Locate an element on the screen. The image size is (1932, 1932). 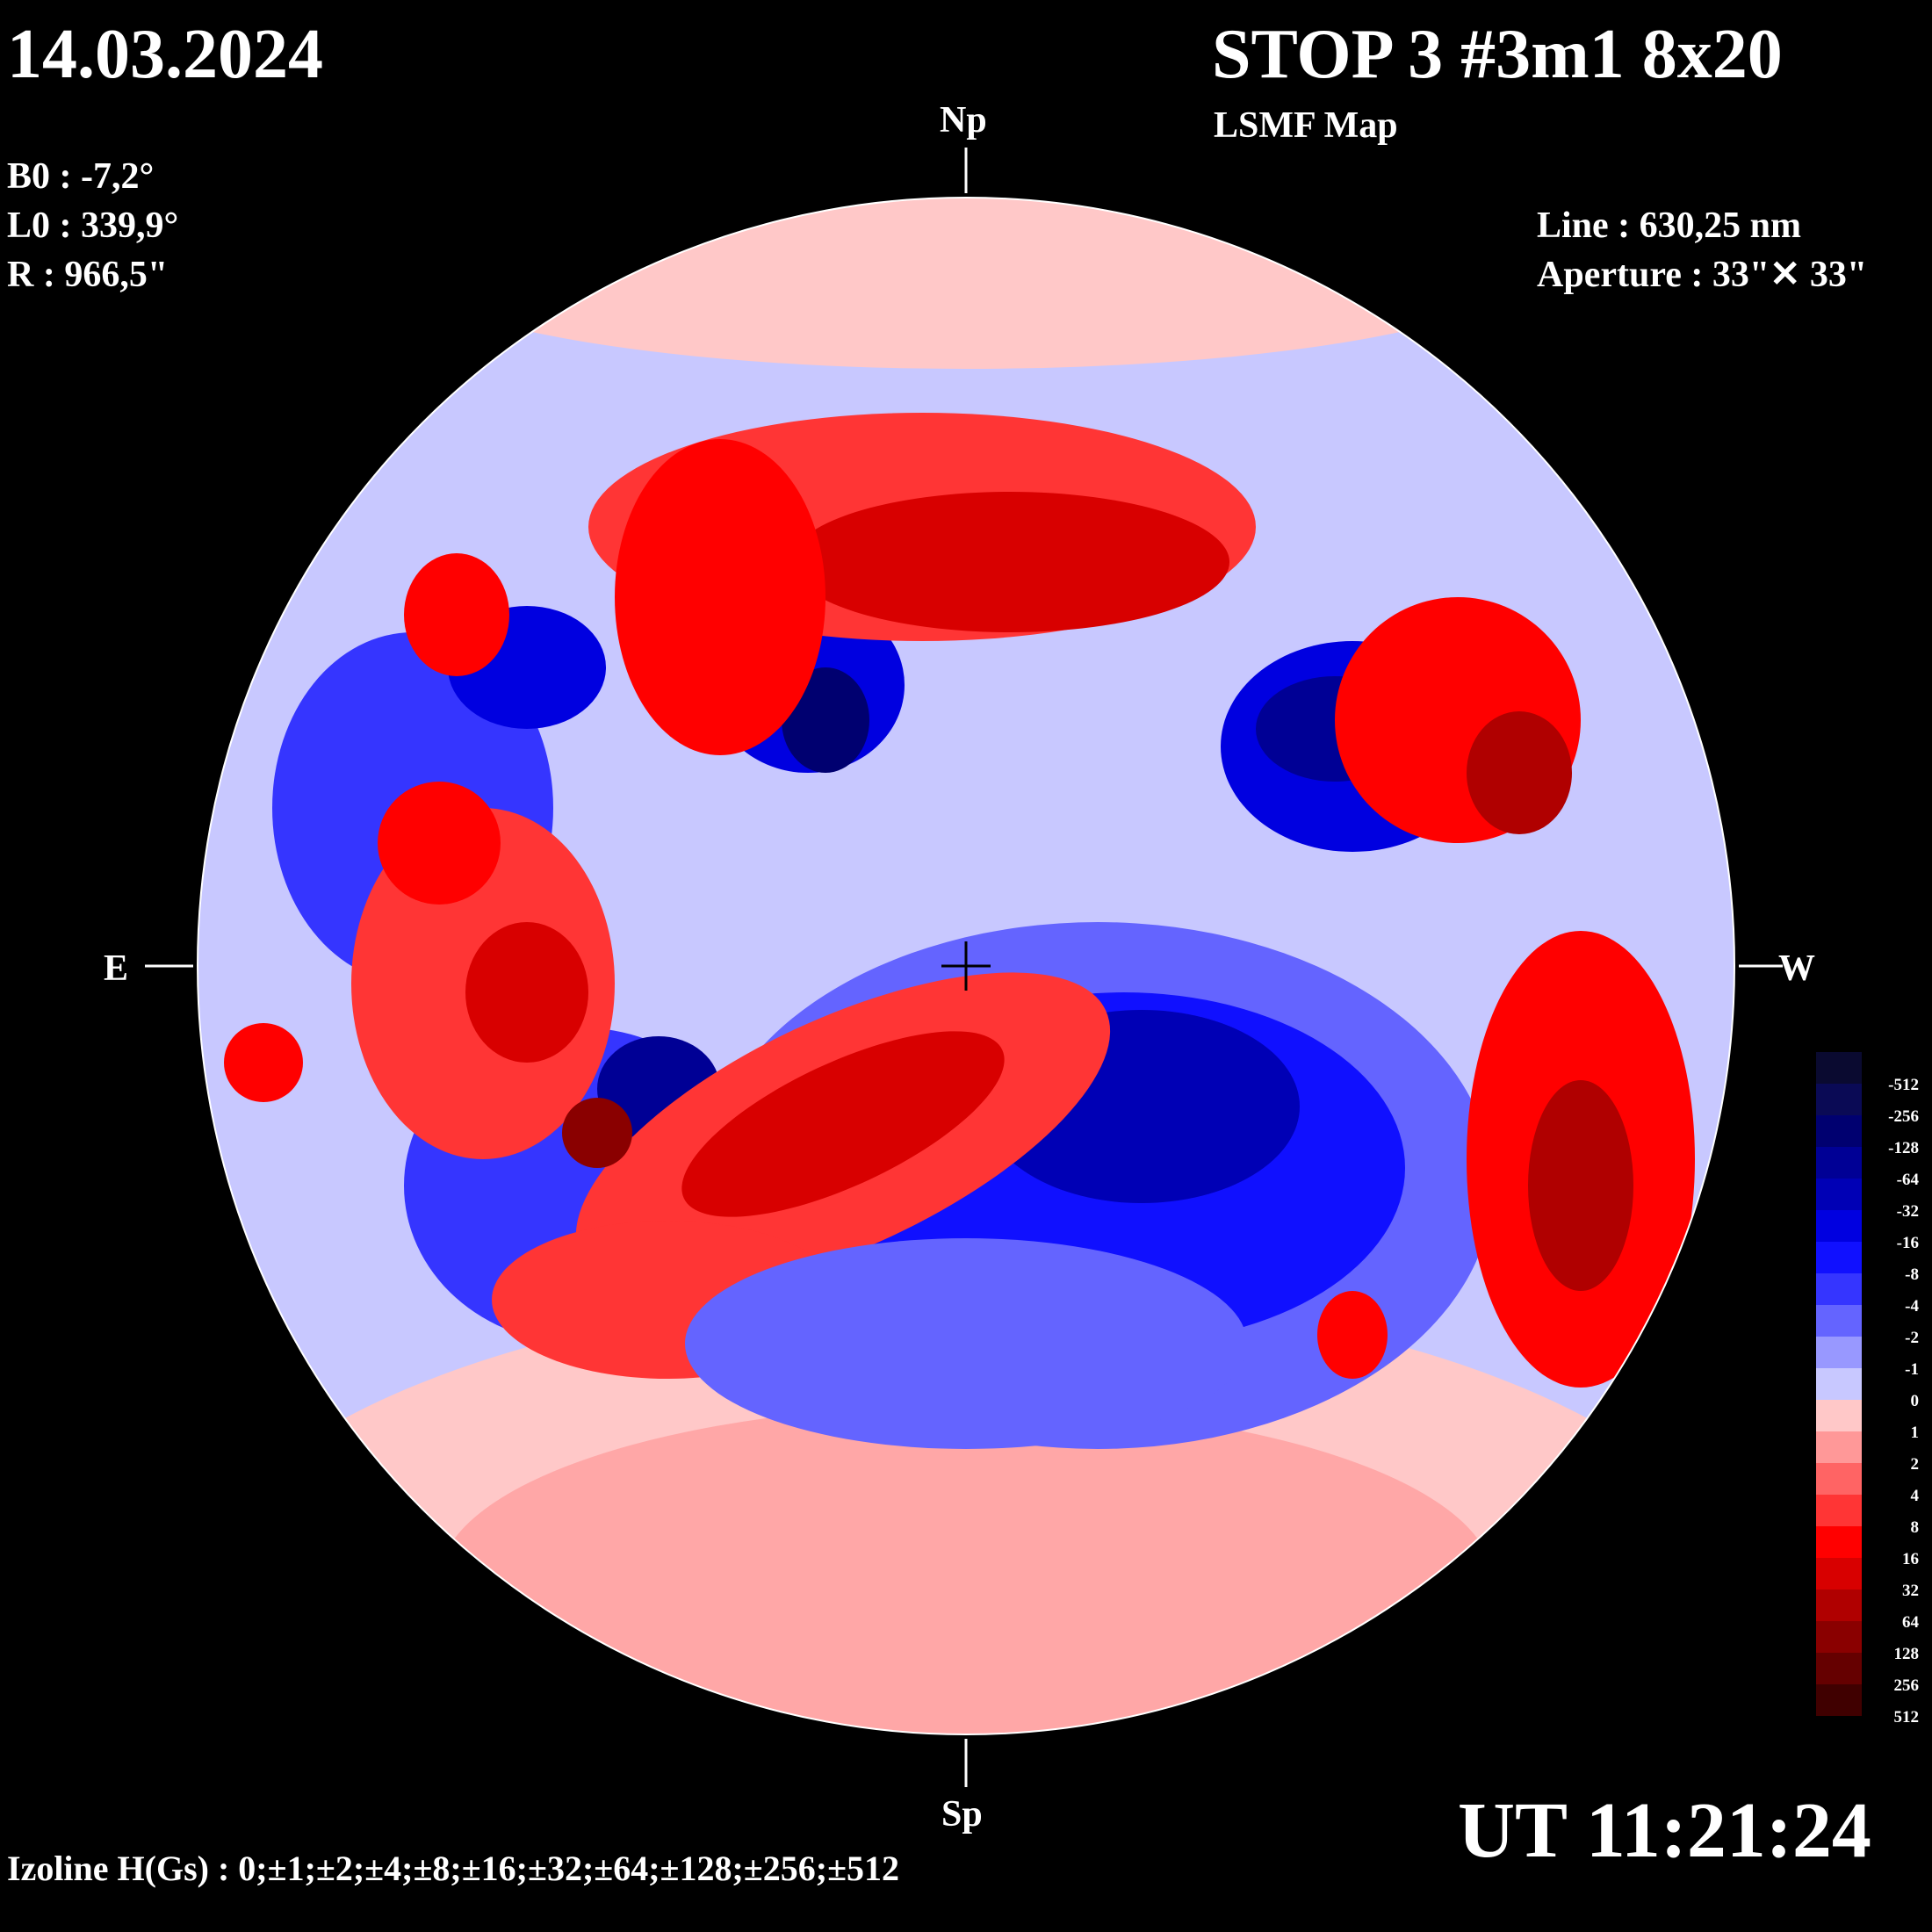
subtitle-label: LSMF Map is located at coordinates (1306, 126).